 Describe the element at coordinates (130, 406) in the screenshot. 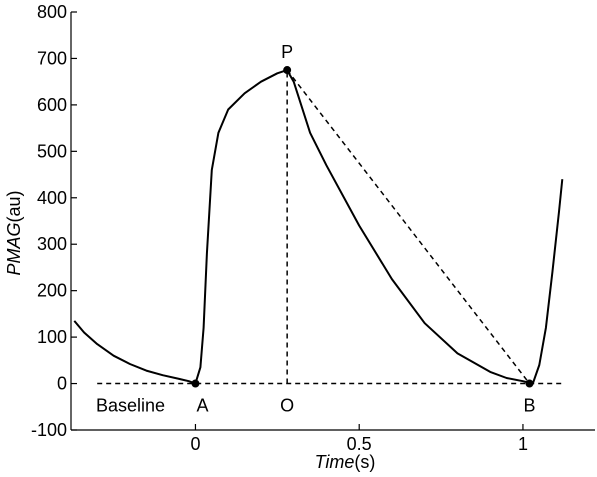

I see `baseline-label: Baseline` at that location.